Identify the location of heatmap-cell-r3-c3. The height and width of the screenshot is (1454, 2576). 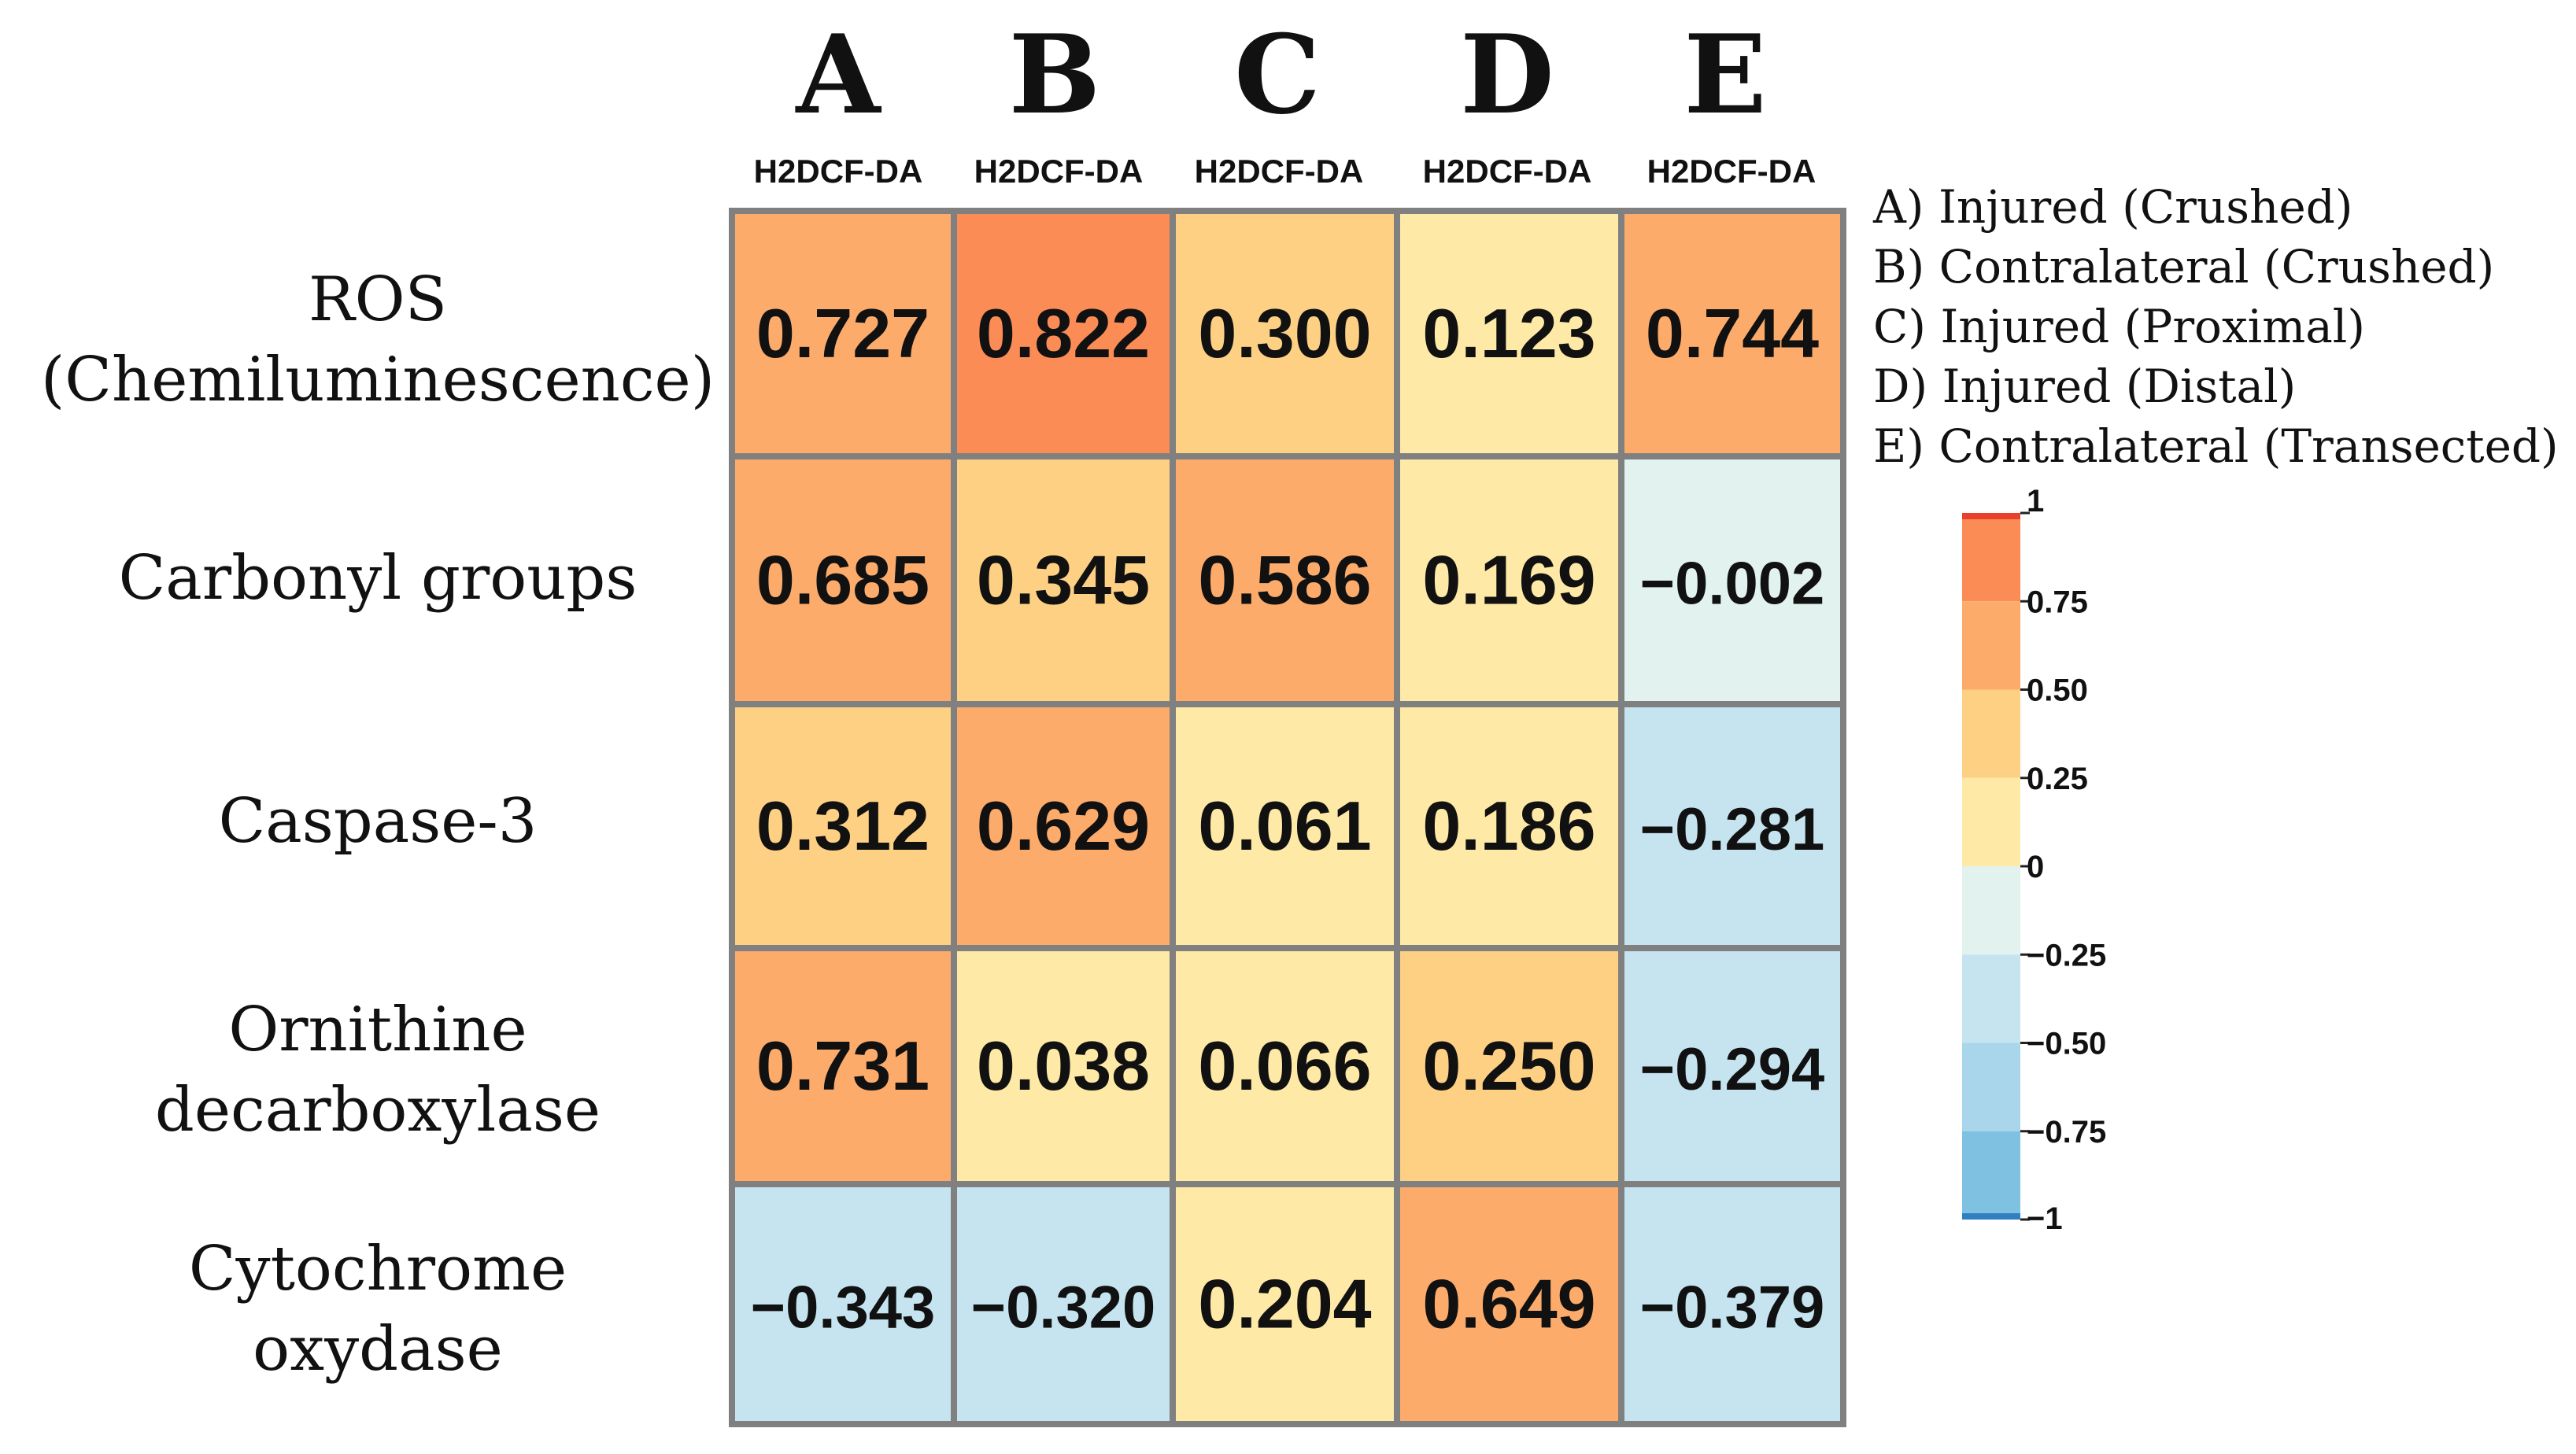
(1509, 1066).